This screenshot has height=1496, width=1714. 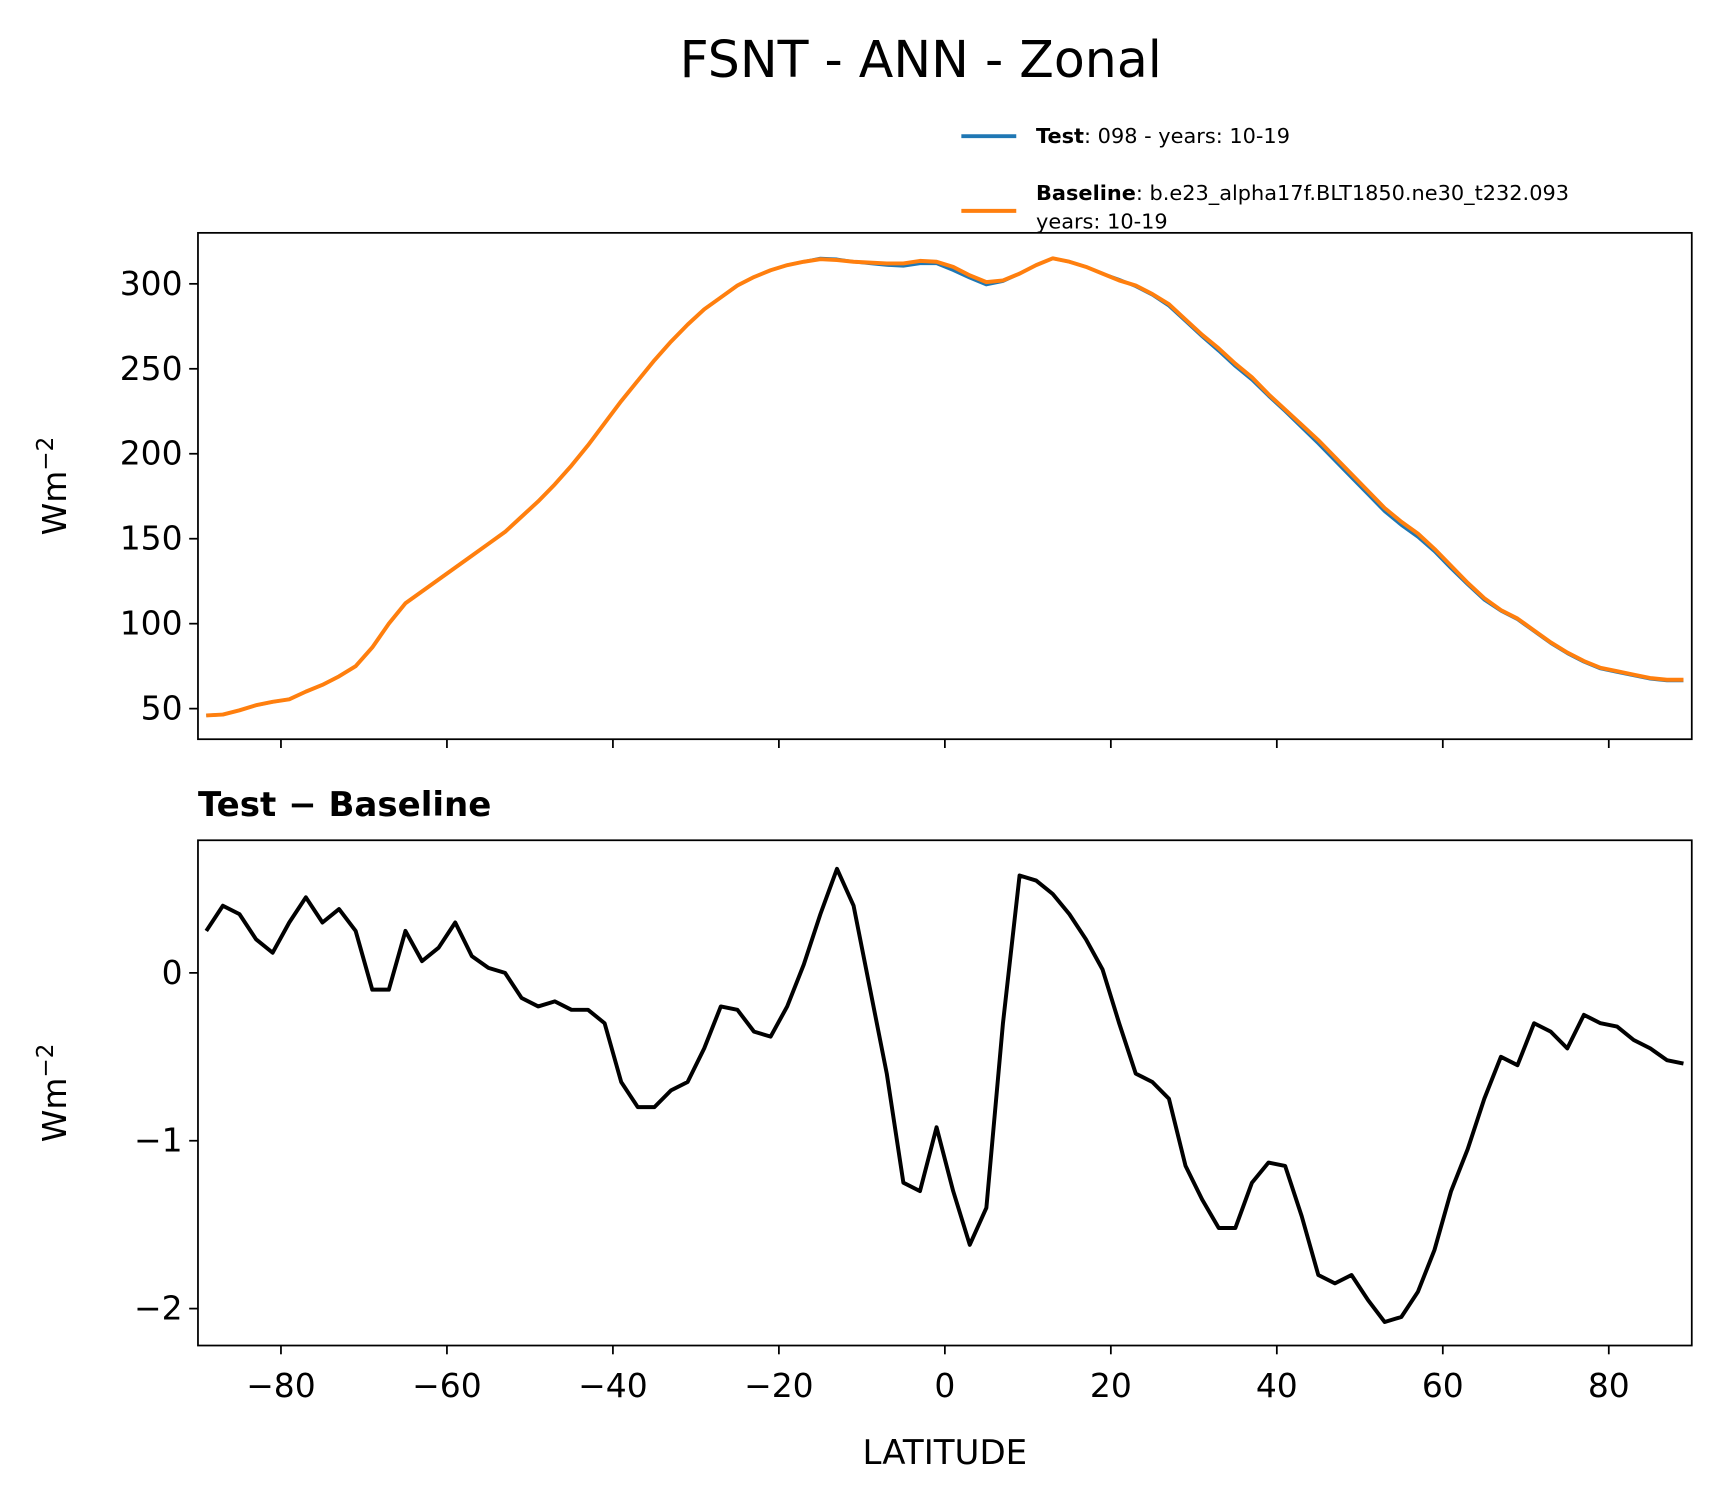 I want to click on y-tick-label: 150, so click(x=151, y=538).